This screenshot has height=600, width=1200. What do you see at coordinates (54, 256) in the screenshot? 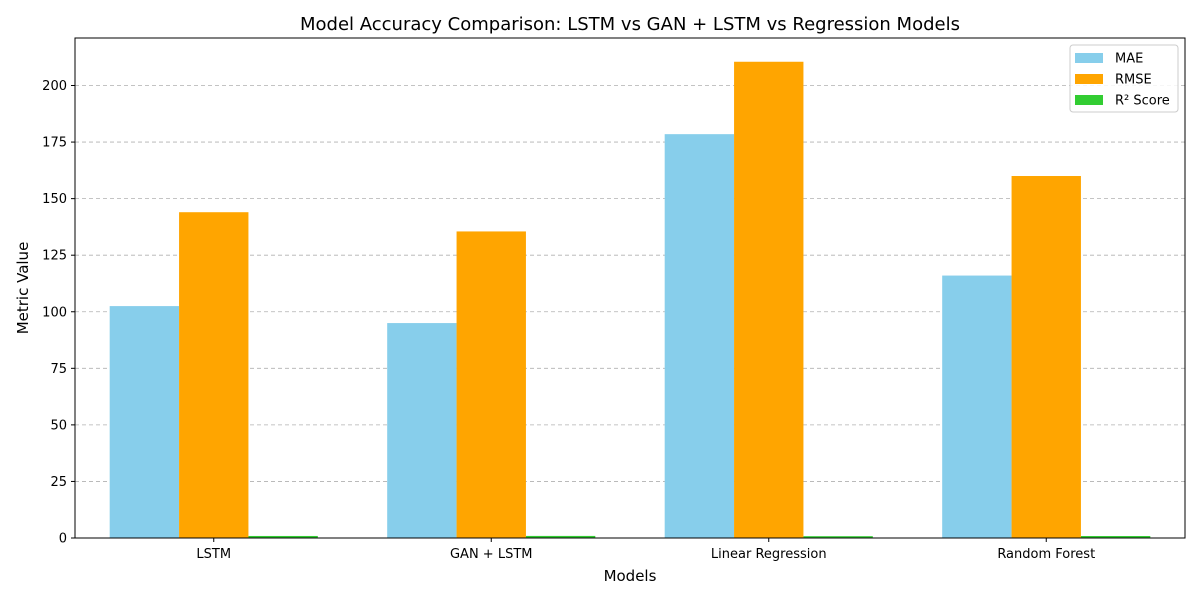
I see `y-tick-label: 125` at bounding box center [54, 256].